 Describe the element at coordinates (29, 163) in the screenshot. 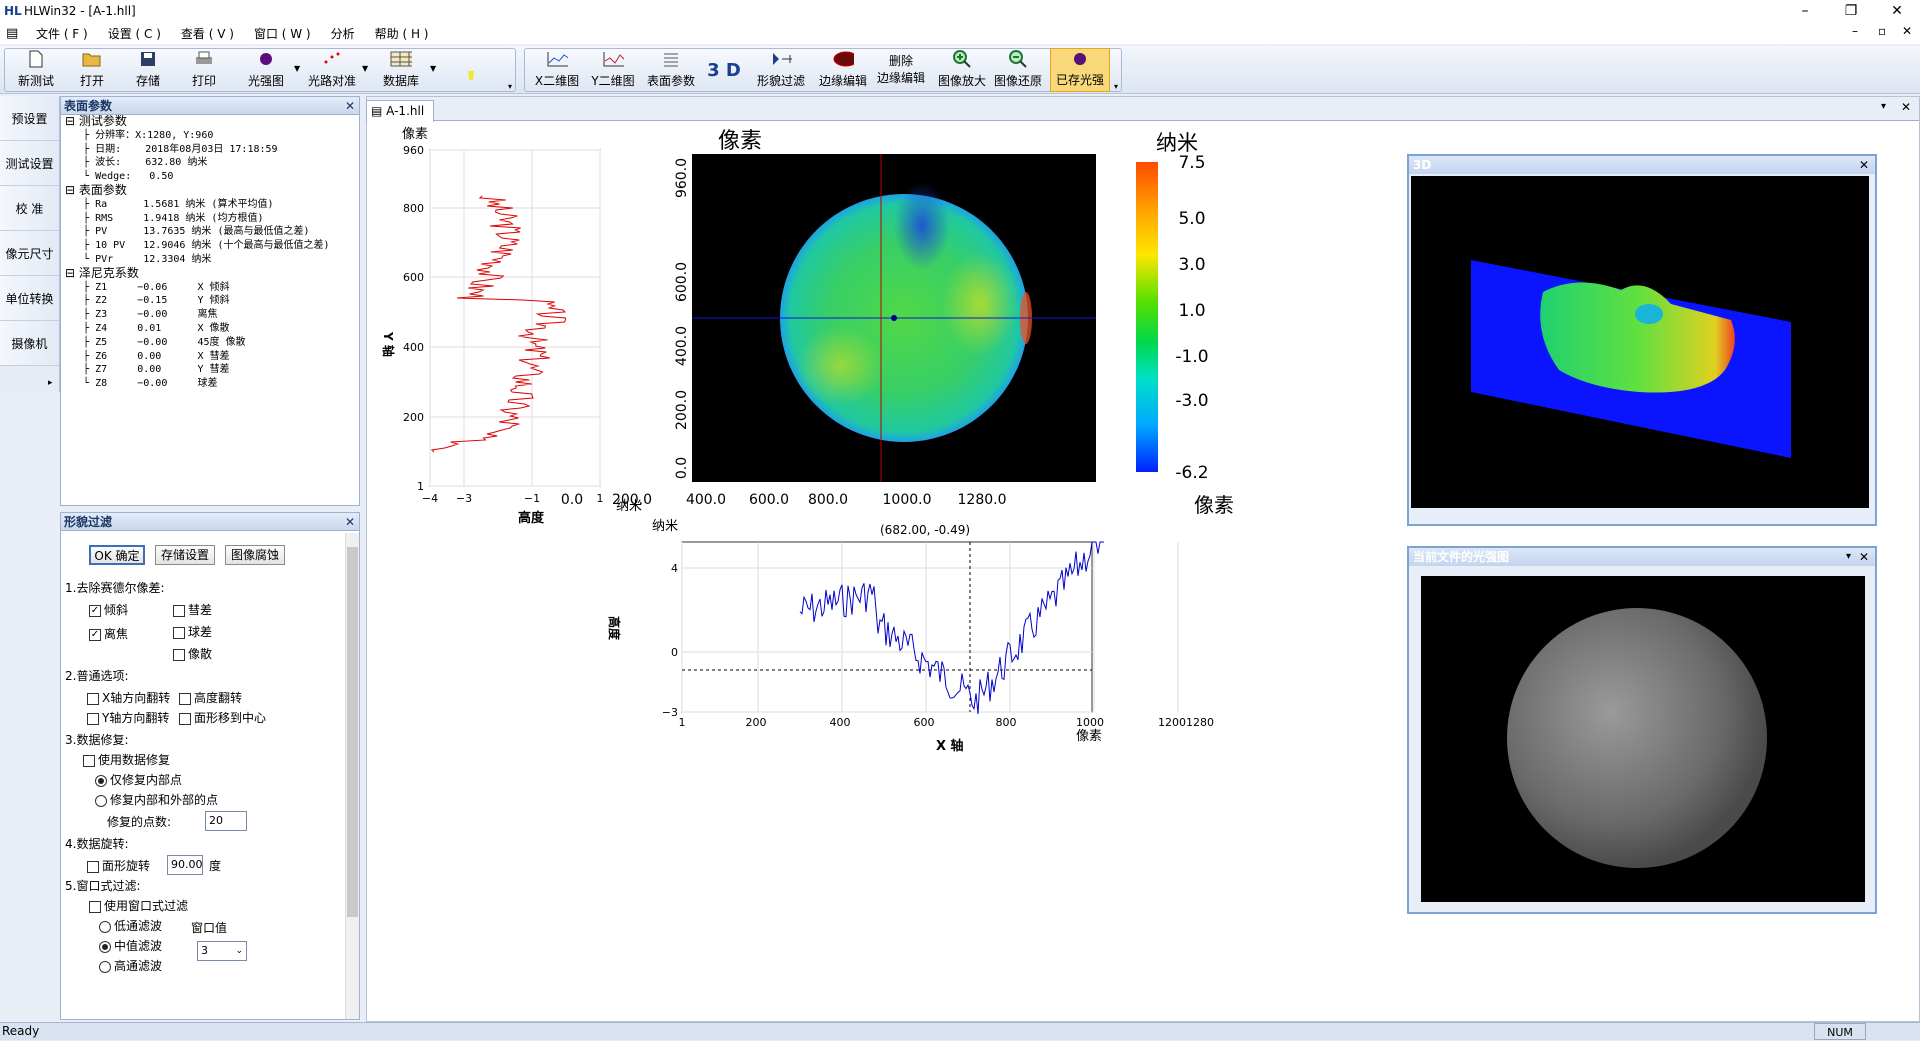

I see `tab-test-settings: 测试设置` at that location.